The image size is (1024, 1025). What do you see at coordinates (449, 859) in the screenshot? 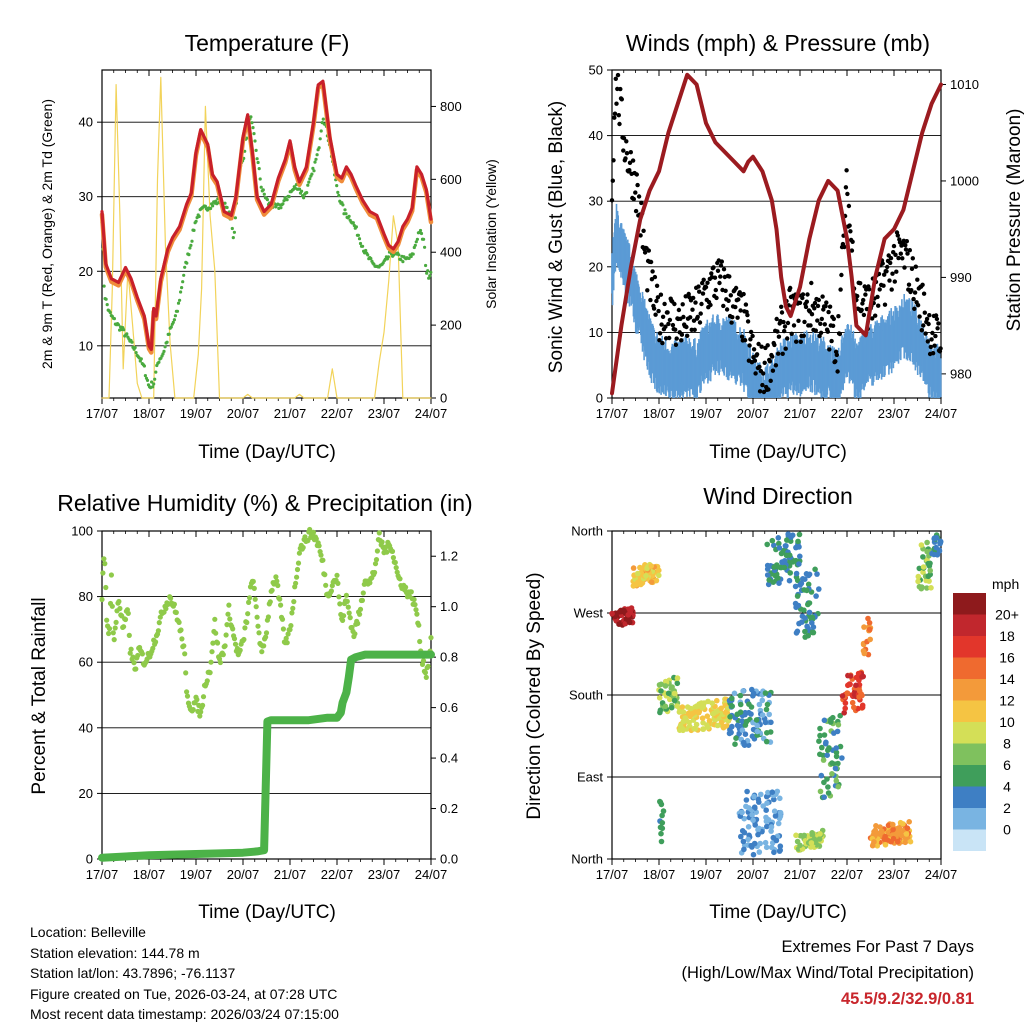
I see `y2-tick-label: 0.0` at bounding box center [449, 859].